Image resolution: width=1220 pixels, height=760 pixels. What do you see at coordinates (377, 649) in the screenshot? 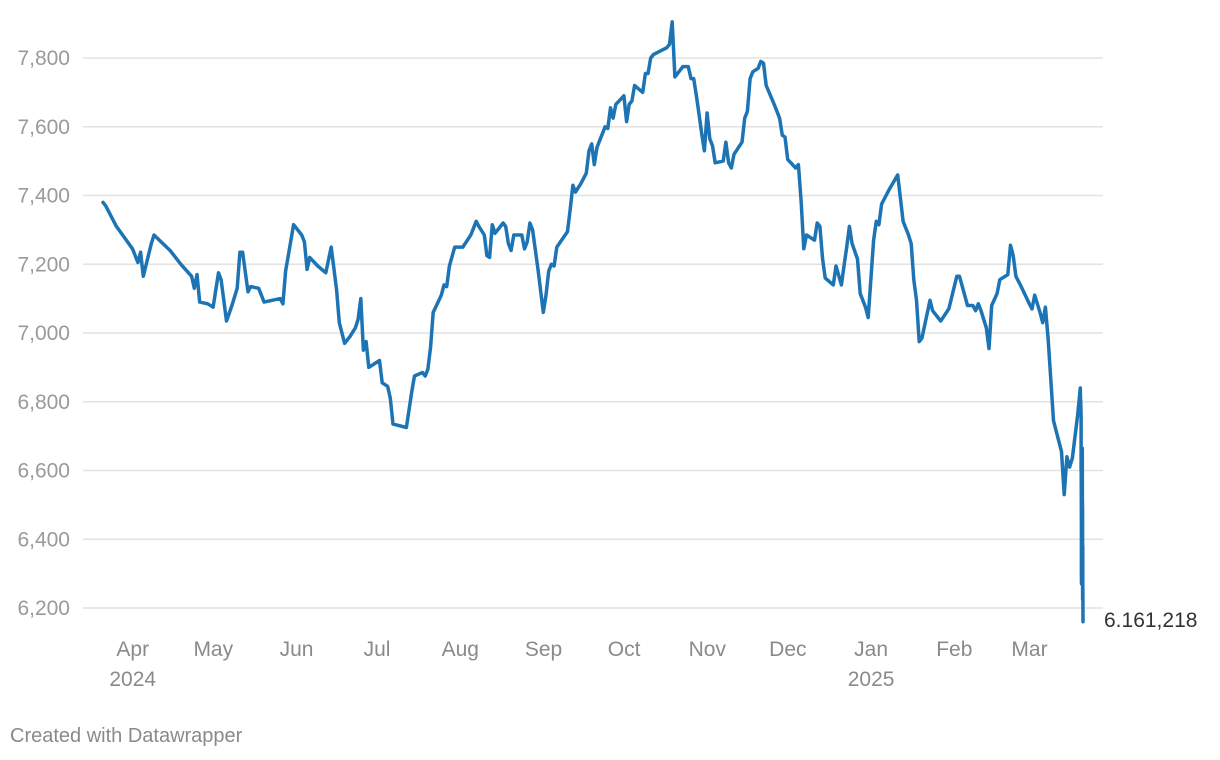
I see `x-tick-label: Jul` at bounding box center [377, 649].